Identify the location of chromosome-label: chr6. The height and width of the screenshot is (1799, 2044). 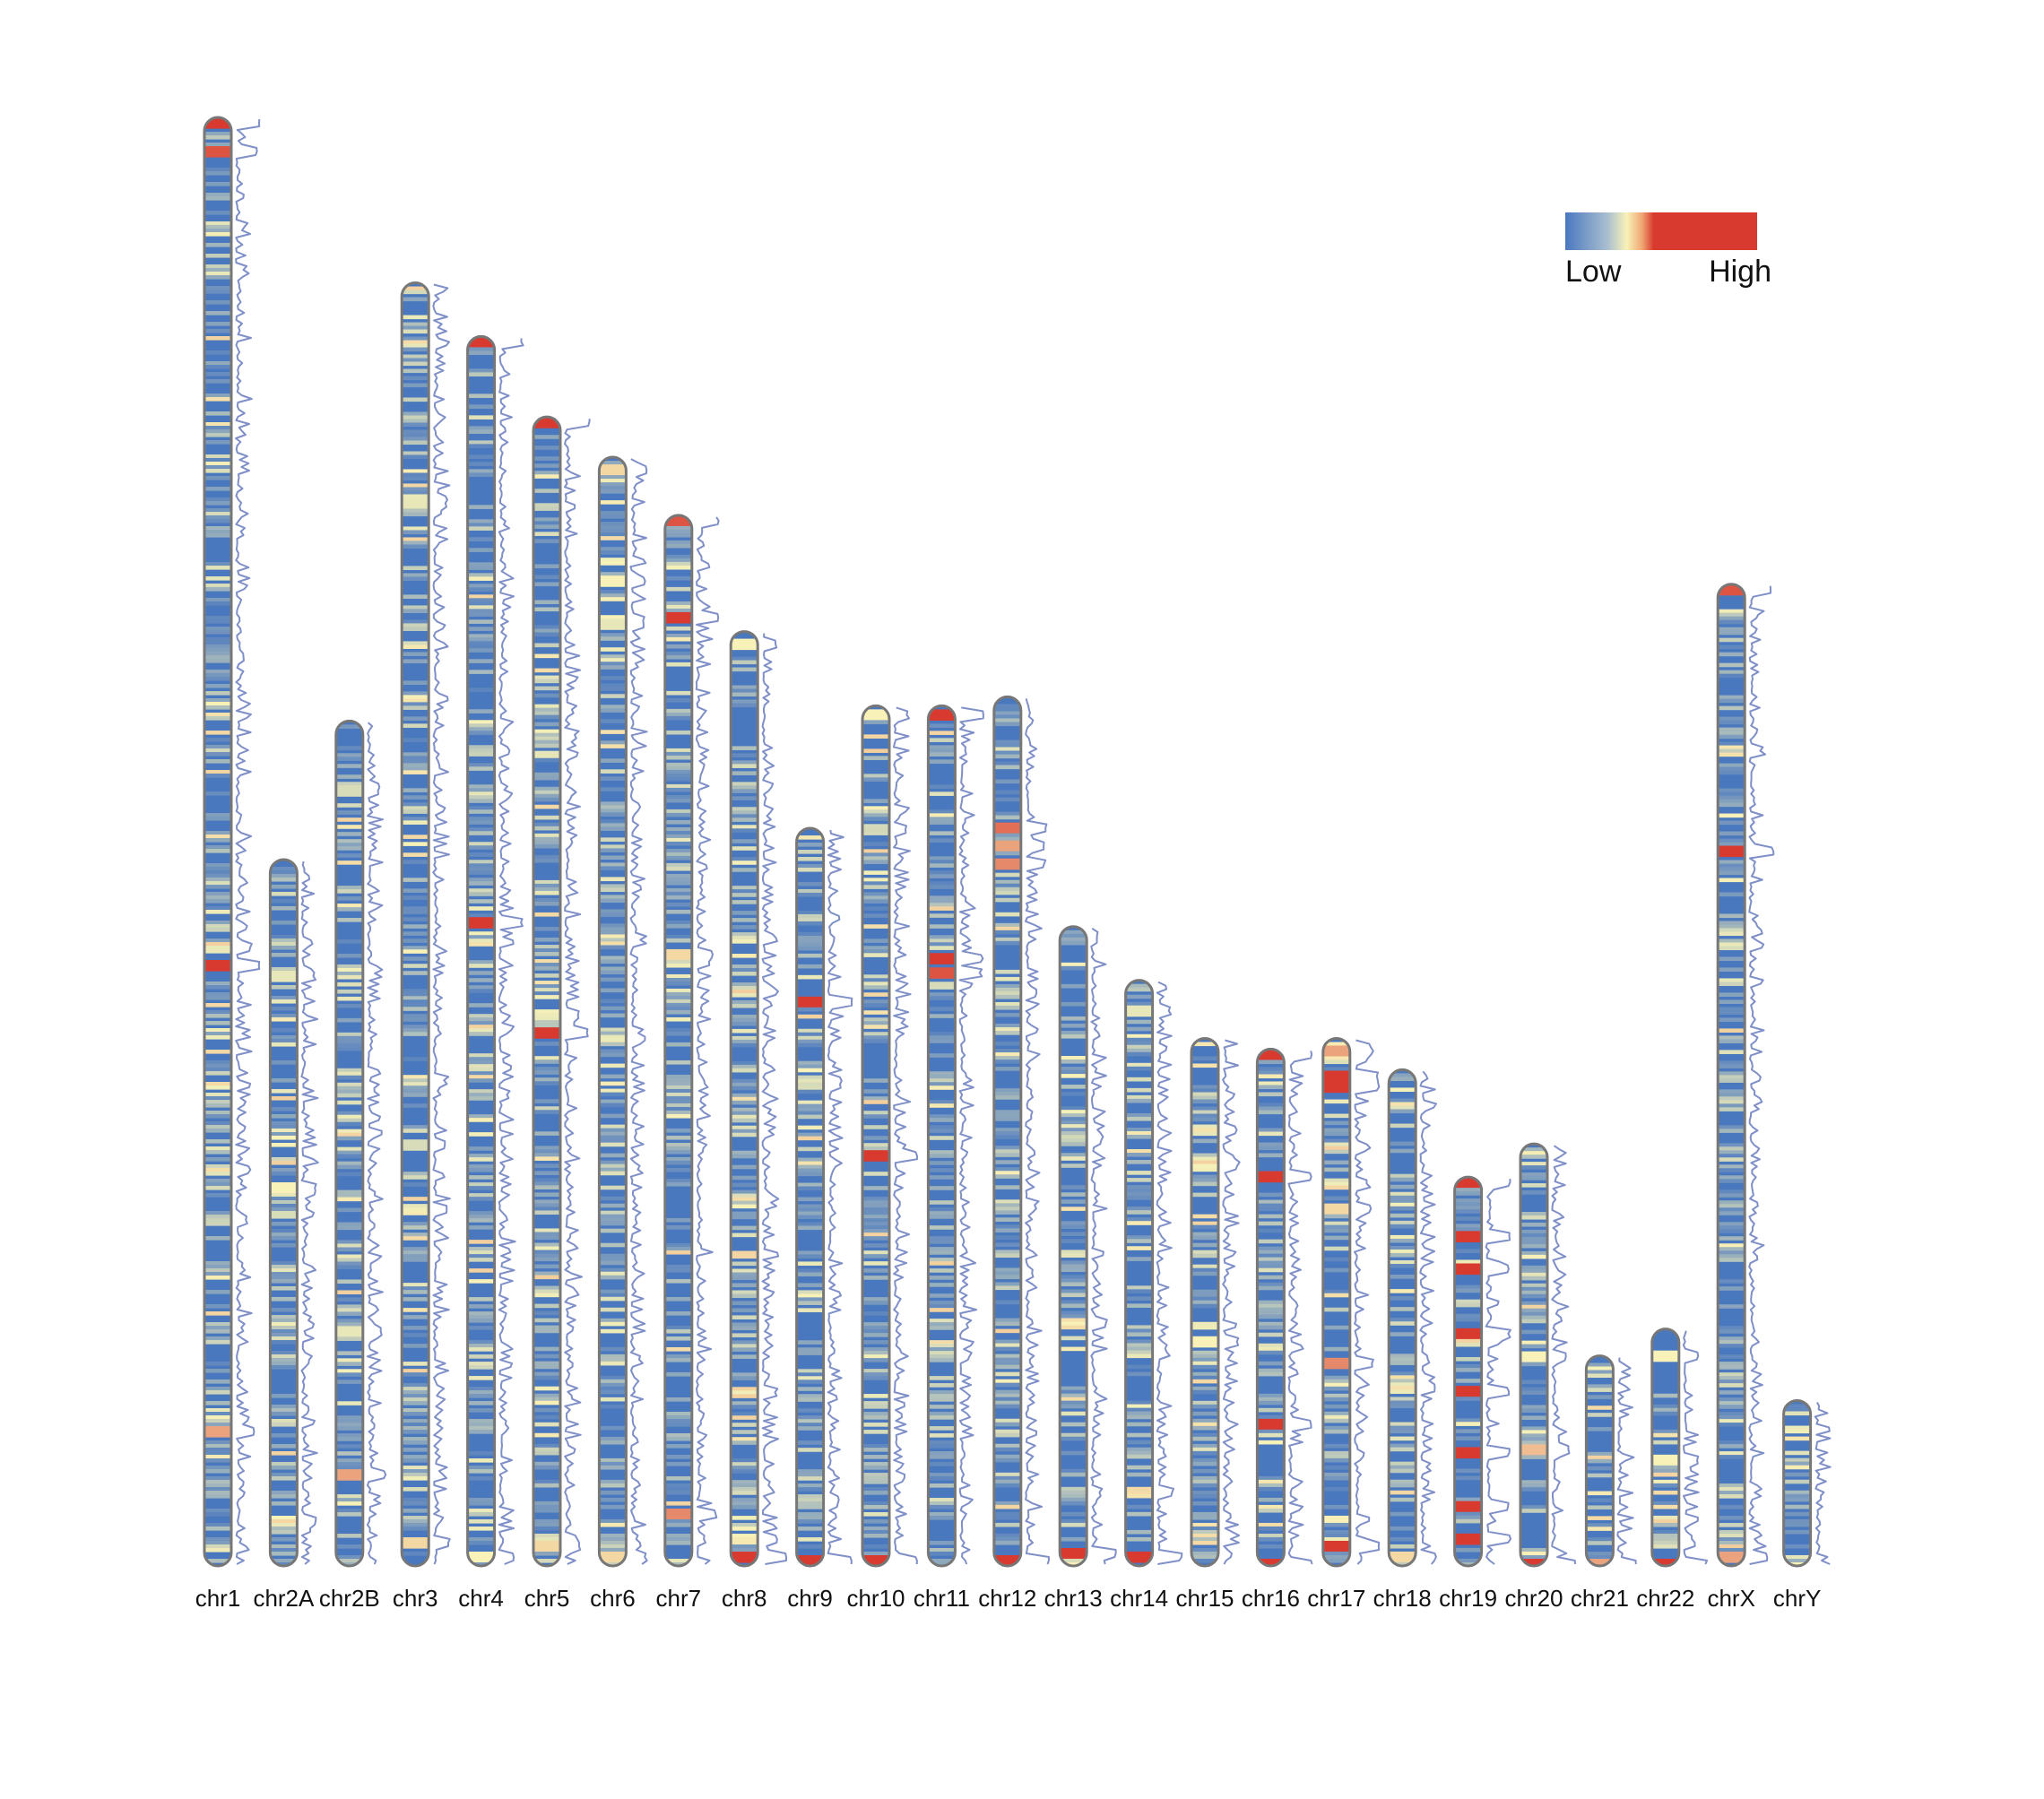
(613, 1598).